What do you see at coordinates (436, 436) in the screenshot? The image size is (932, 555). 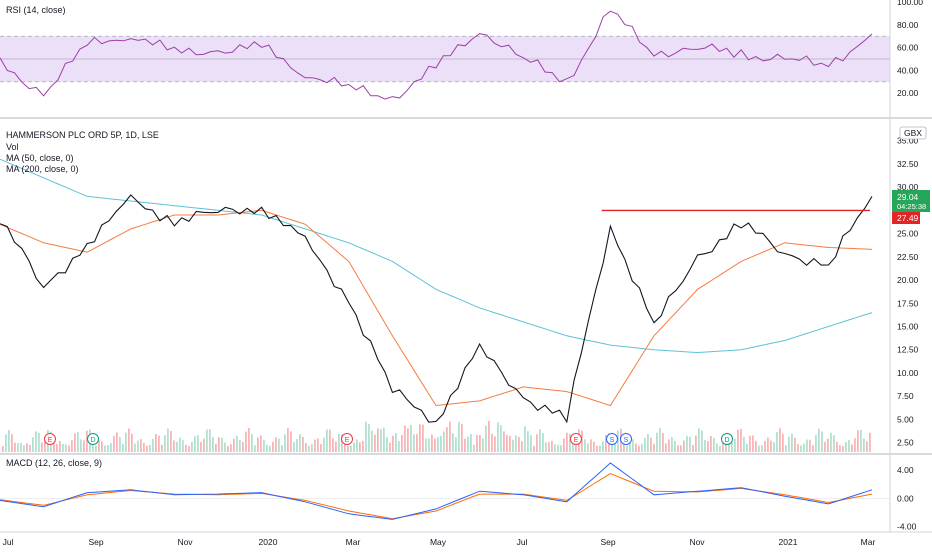 I see `volume-bars` at bounding box center [436, 436].